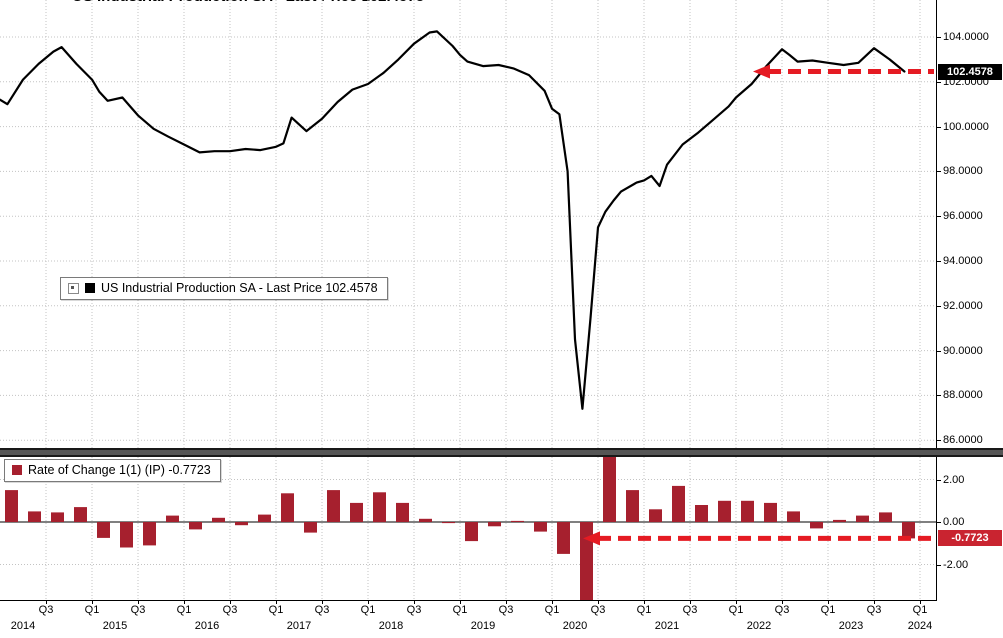 The image size is (1003, 638). Describe the element at coordinates (483, 626) in the screenshot. I see `x-tick-label-year: 2019` at that location.